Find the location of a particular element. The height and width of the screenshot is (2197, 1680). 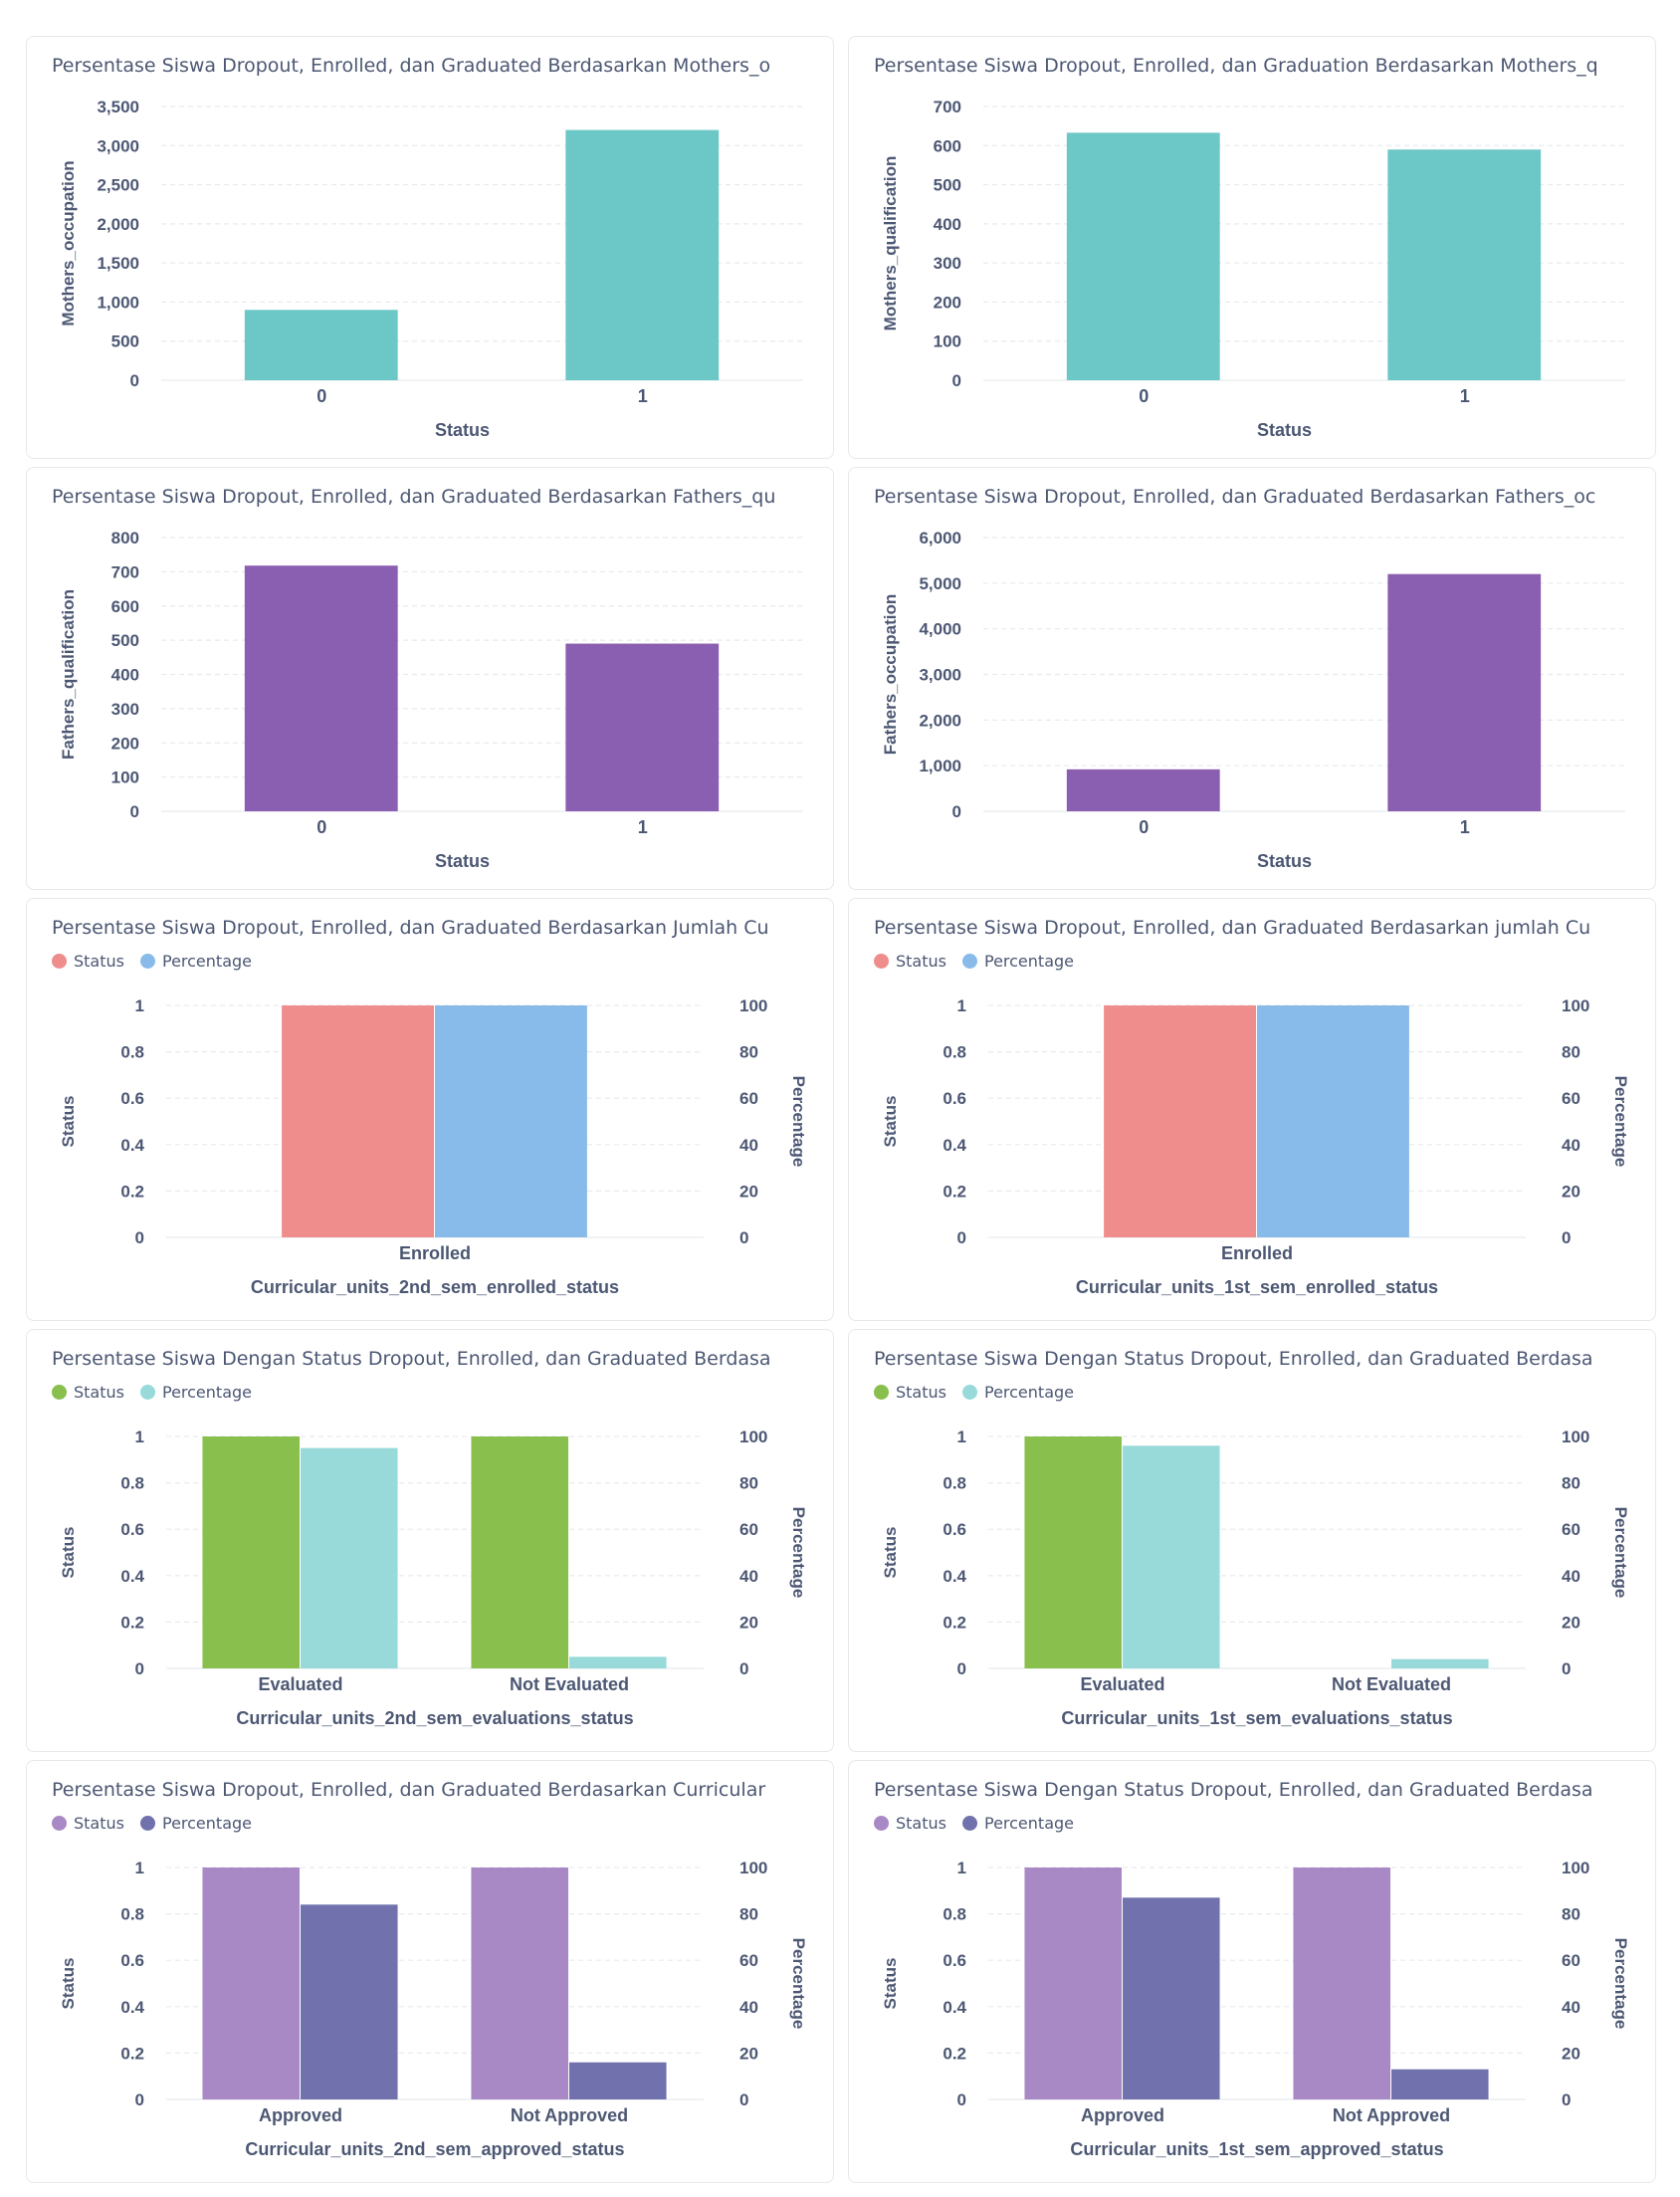

y-tick-label: 0.4 is located at coordinates (132, 2007).